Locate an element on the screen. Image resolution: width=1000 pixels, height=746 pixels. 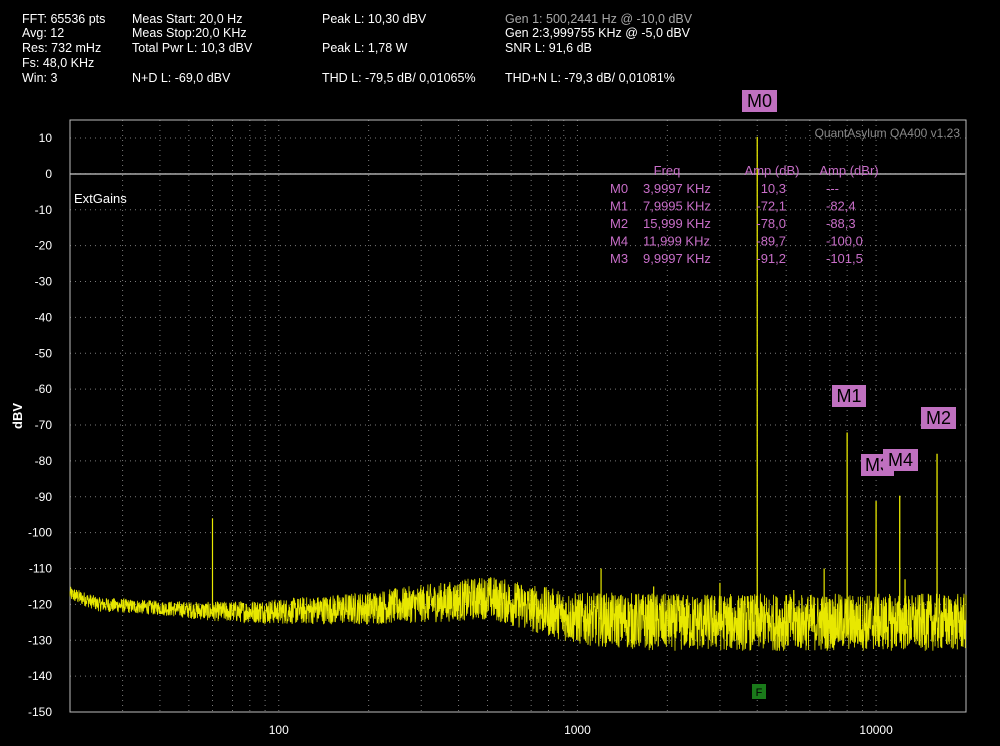
marker-m1-label: M1 is located at coordinates (849, 396).